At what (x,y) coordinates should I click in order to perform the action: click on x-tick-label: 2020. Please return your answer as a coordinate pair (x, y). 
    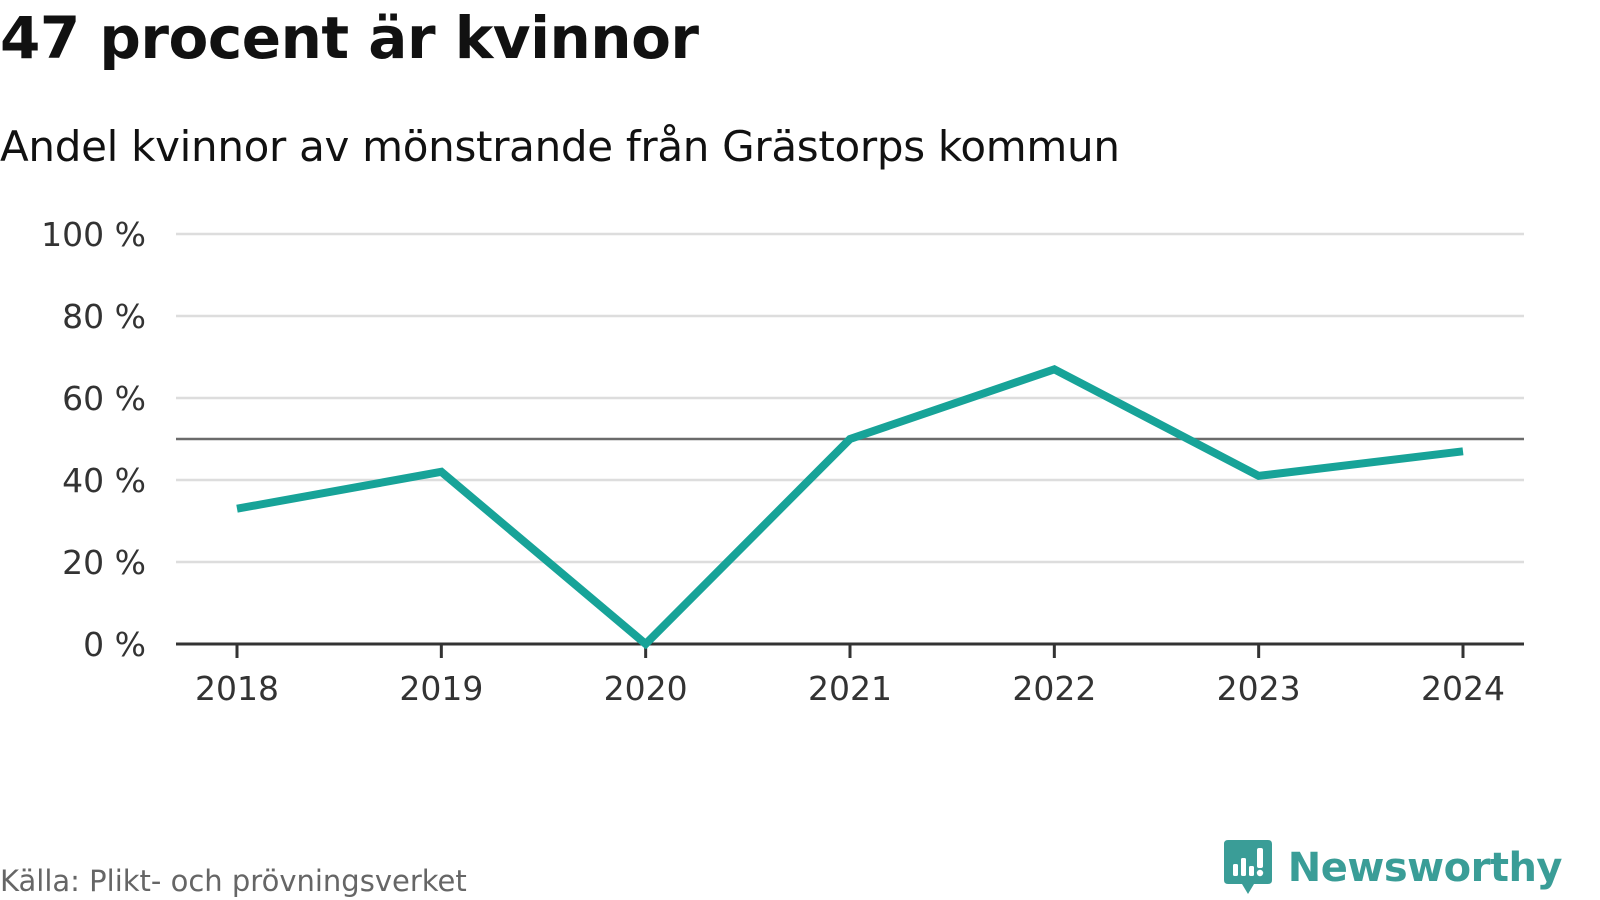
    Looking at the image, I should click on (646, 688).